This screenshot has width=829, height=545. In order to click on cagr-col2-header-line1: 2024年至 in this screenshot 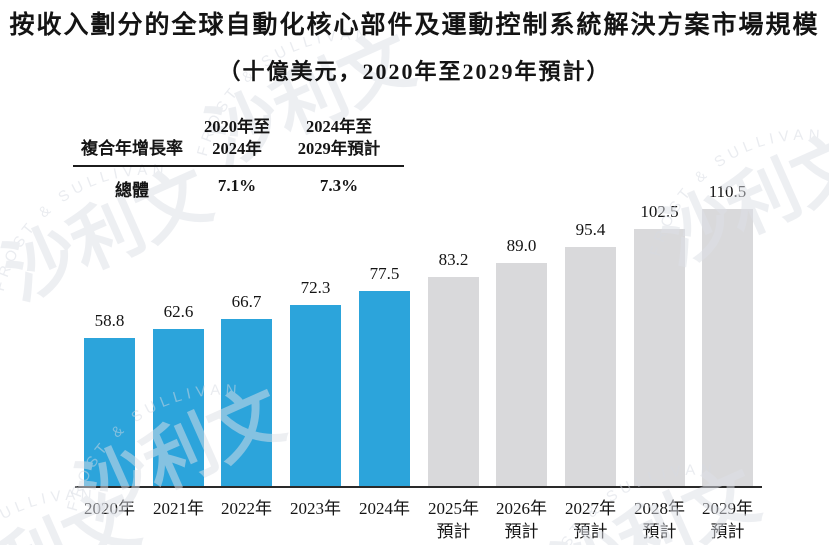, I will do `click(339, 126)`.